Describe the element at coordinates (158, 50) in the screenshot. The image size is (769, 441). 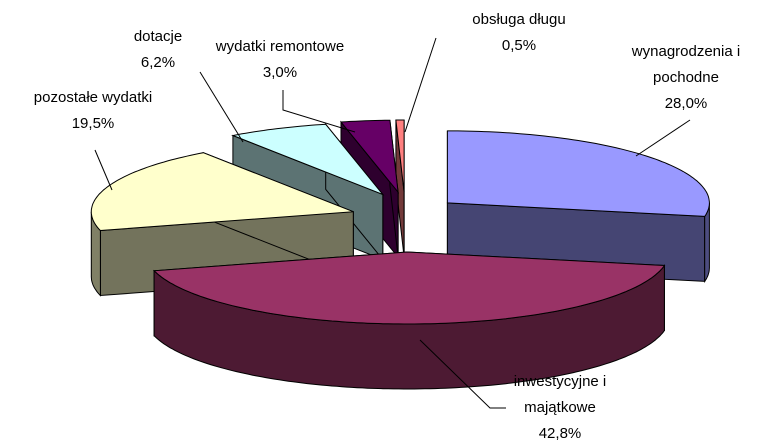
I see `data-label: dotacje 6,2%` at that location.